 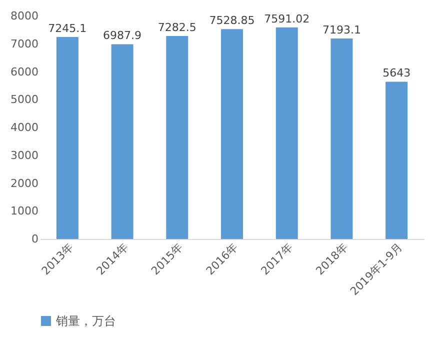 I want to click on y-tick-label: 2000, so click(x=24, y=183).